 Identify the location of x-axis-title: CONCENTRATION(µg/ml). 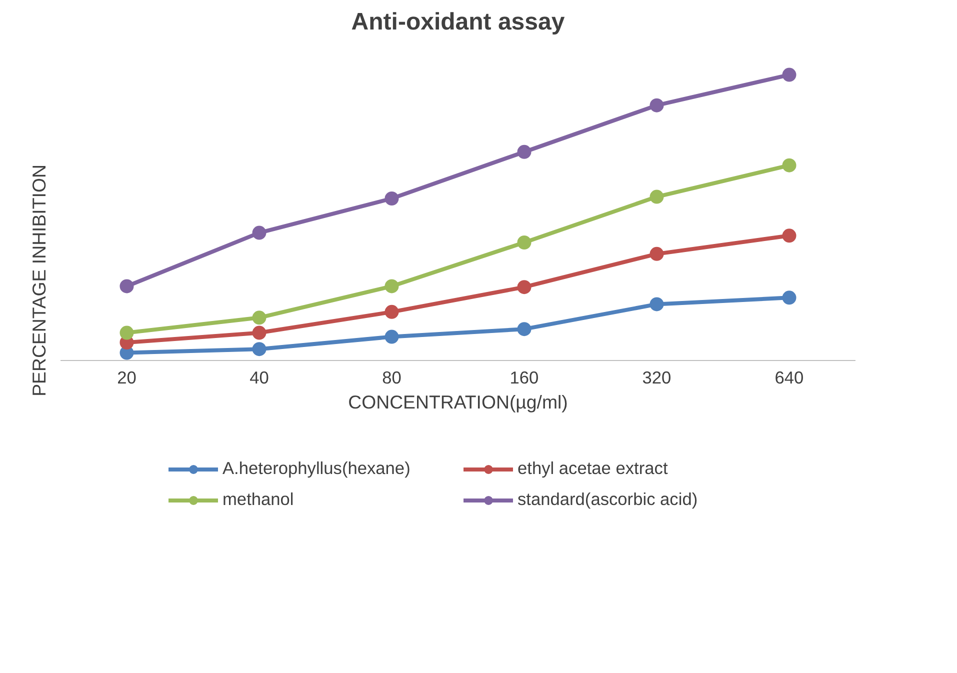
(458, 402).